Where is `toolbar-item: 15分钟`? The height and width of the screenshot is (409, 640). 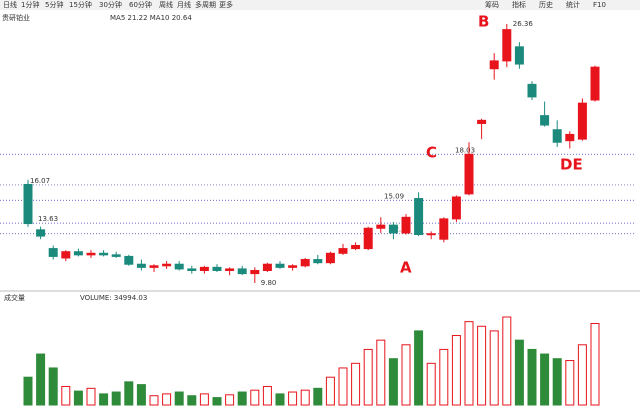
toolbar-item: 15分钟 is located at coordinates (80, 4).